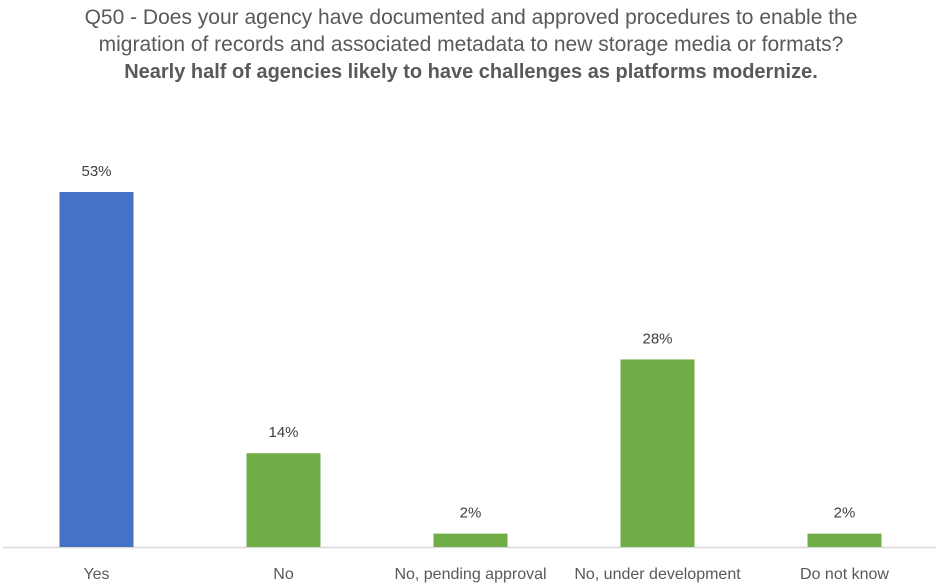  I want to click on bar-yes, so click(96, 369).